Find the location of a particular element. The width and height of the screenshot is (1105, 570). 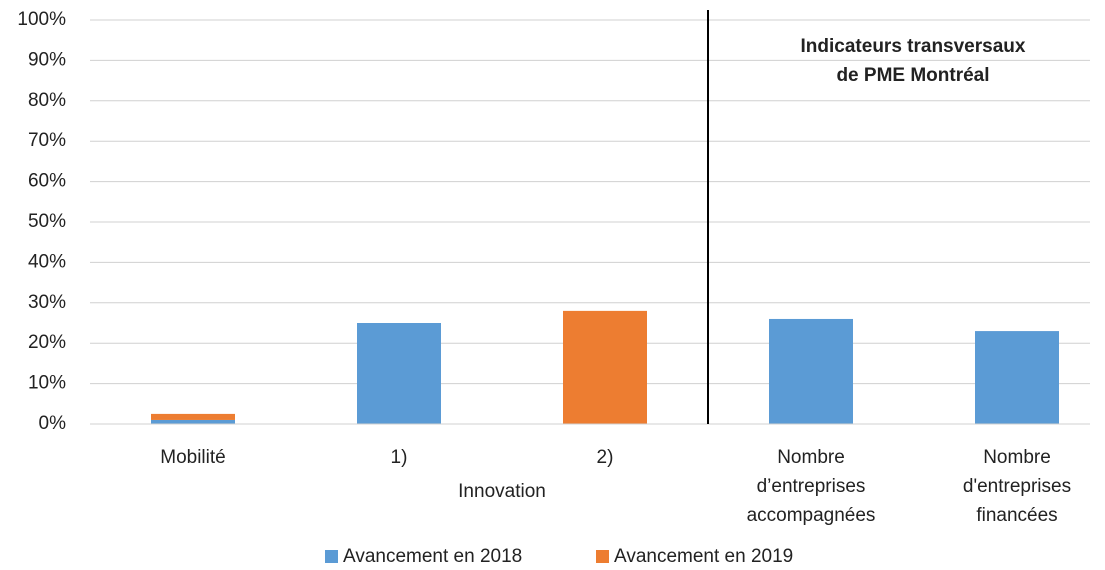

x-tick-label: d’entreprises is located at coordinates (811, 486).